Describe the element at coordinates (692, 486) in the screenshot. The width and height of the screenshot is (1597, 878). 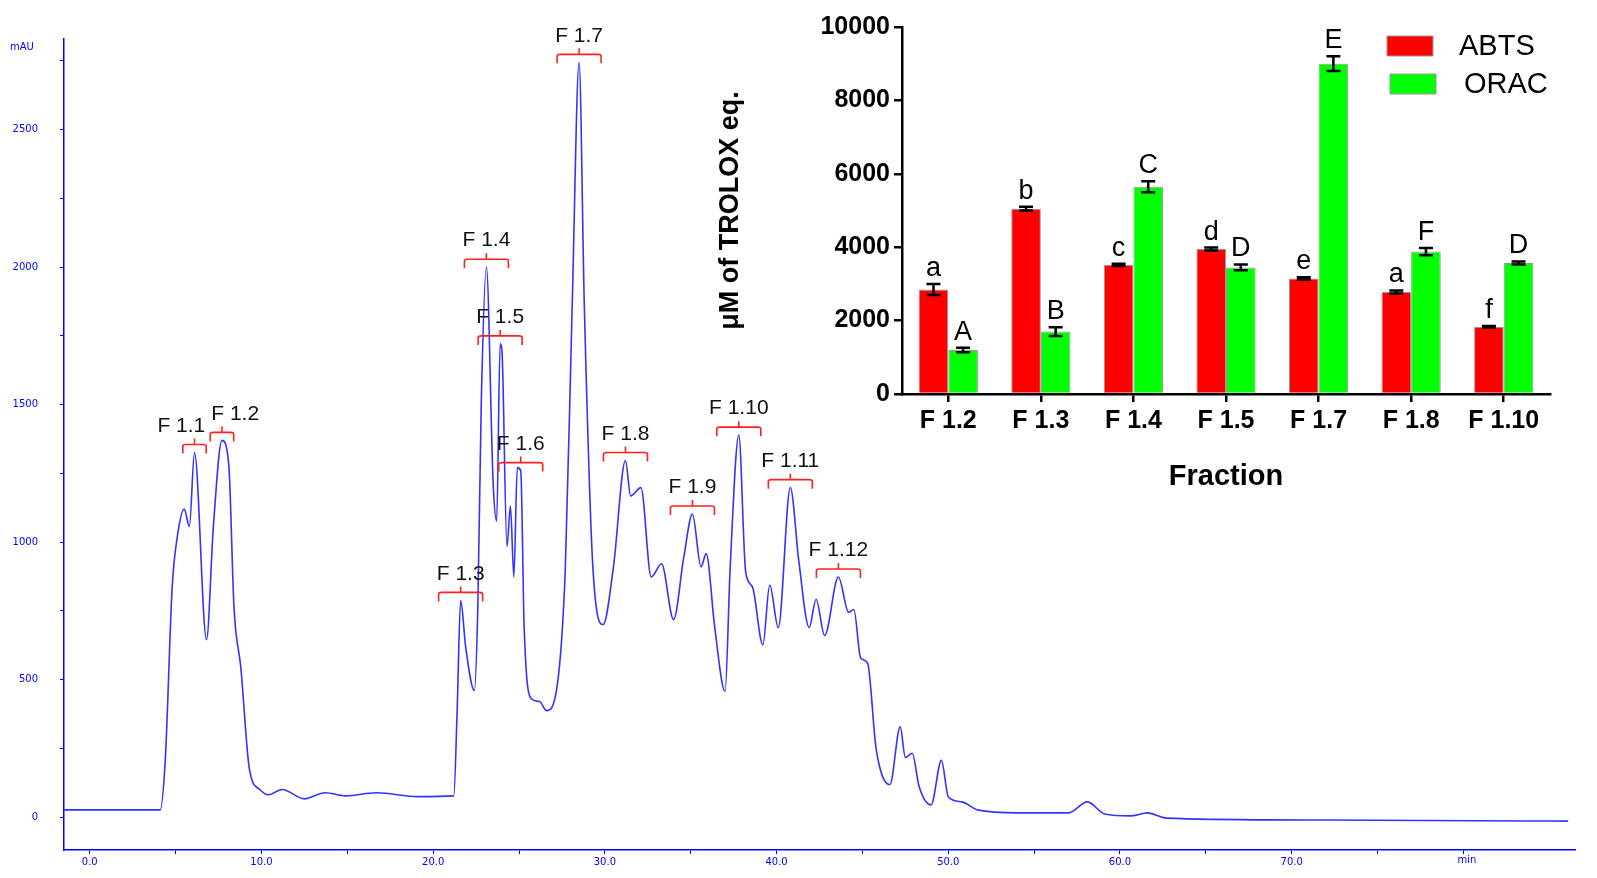
I see `annotation: F 1.9` at that location.